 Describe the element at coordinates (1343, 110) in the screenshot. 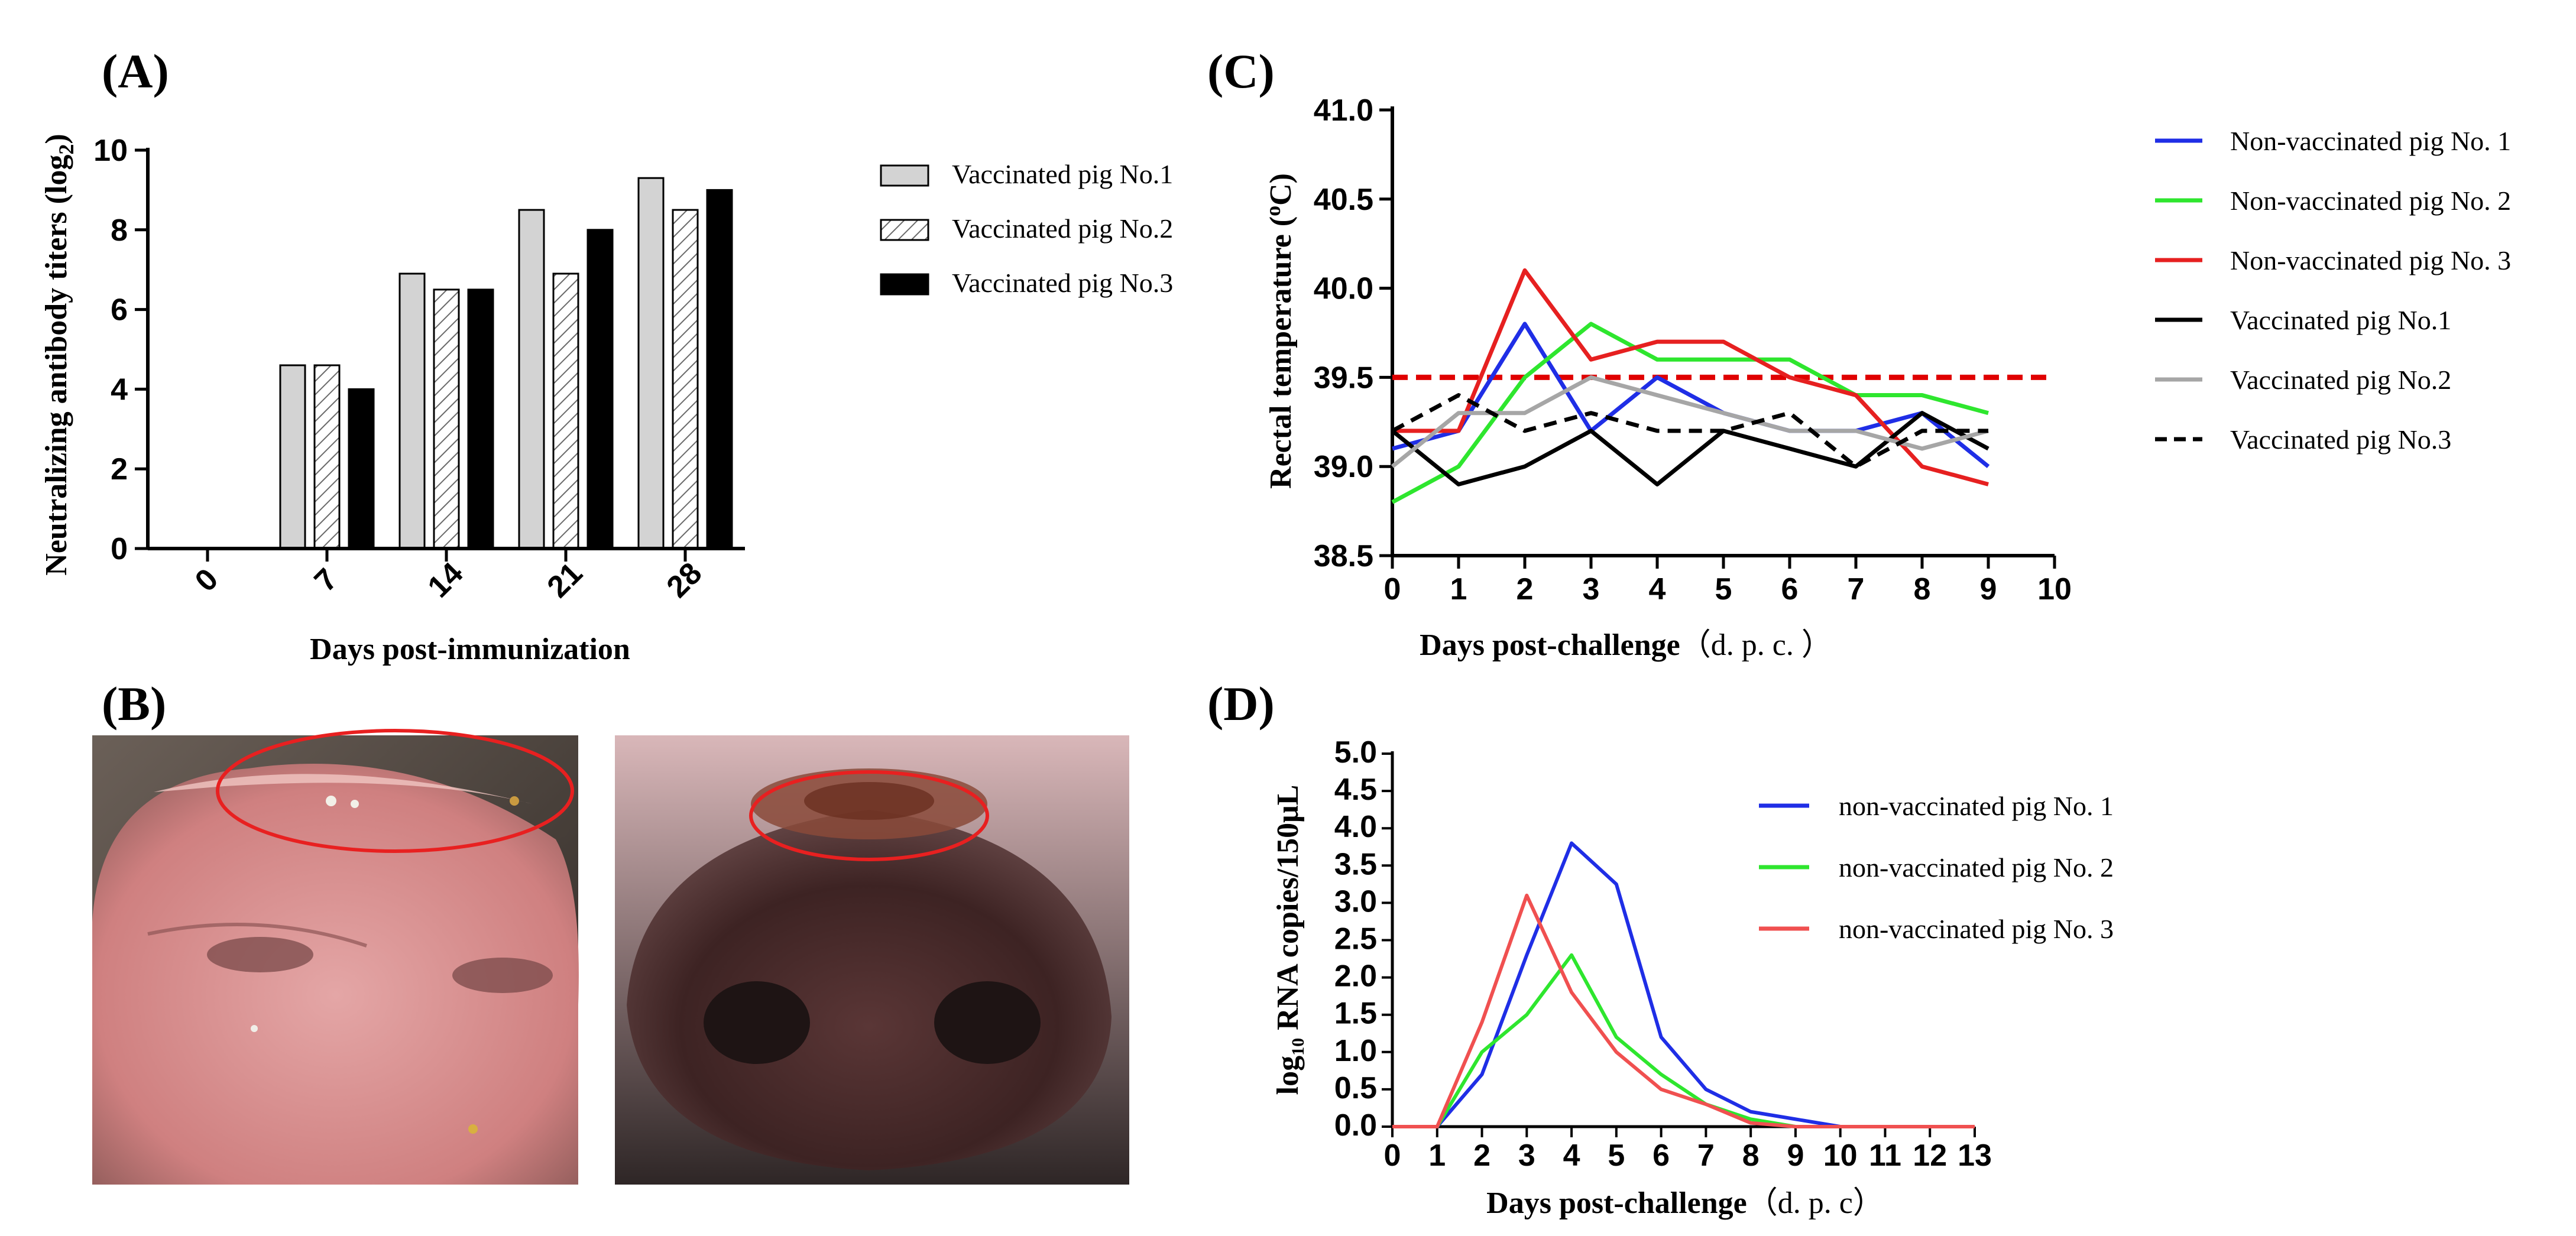

I see `chart-c-ytick-label: 41.0` at that location.